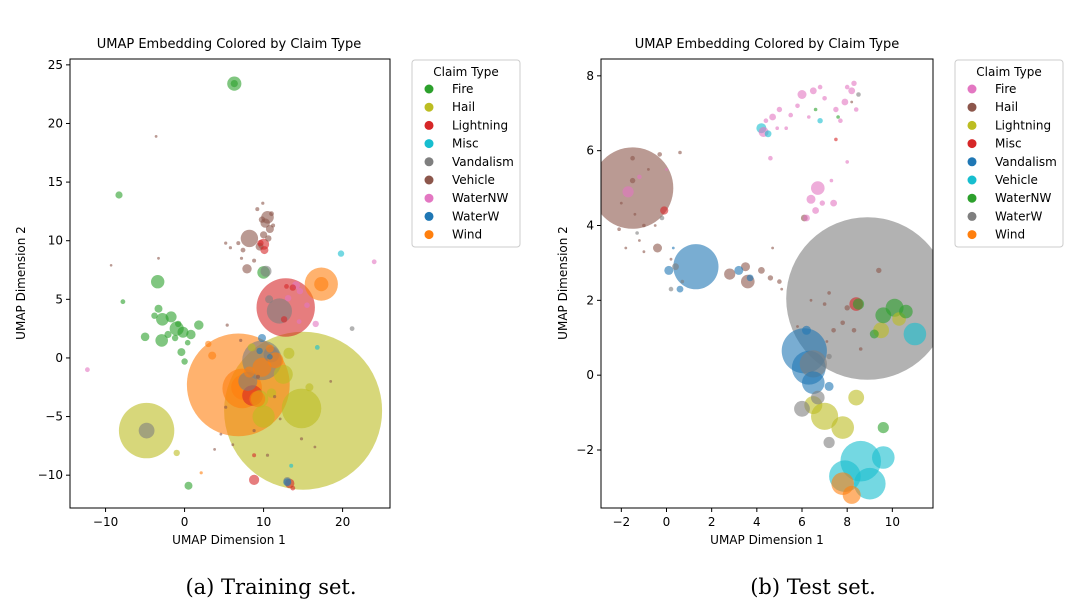 The height and width of the screenshot is (612, 1076). I want to click on x-tick-label: 20, so click(342, 522).